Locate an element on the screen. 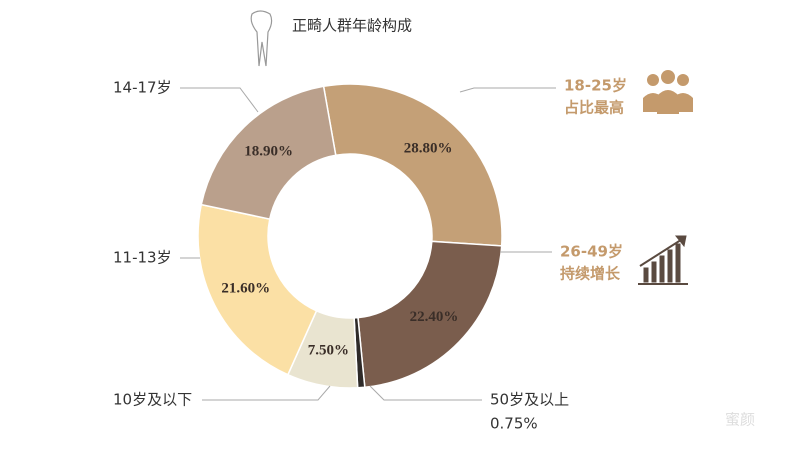  data-label: 0.75% is located at coordinates (514, 424).